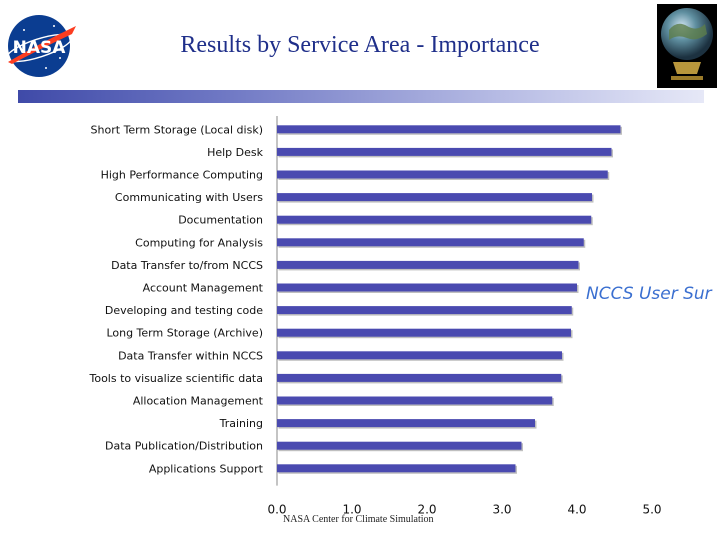 This screenshot has height=540, width=720. Describe the element at coordinates (198, 401) in the screenshot. I see `category-label-12: Allocation Management` at that location.